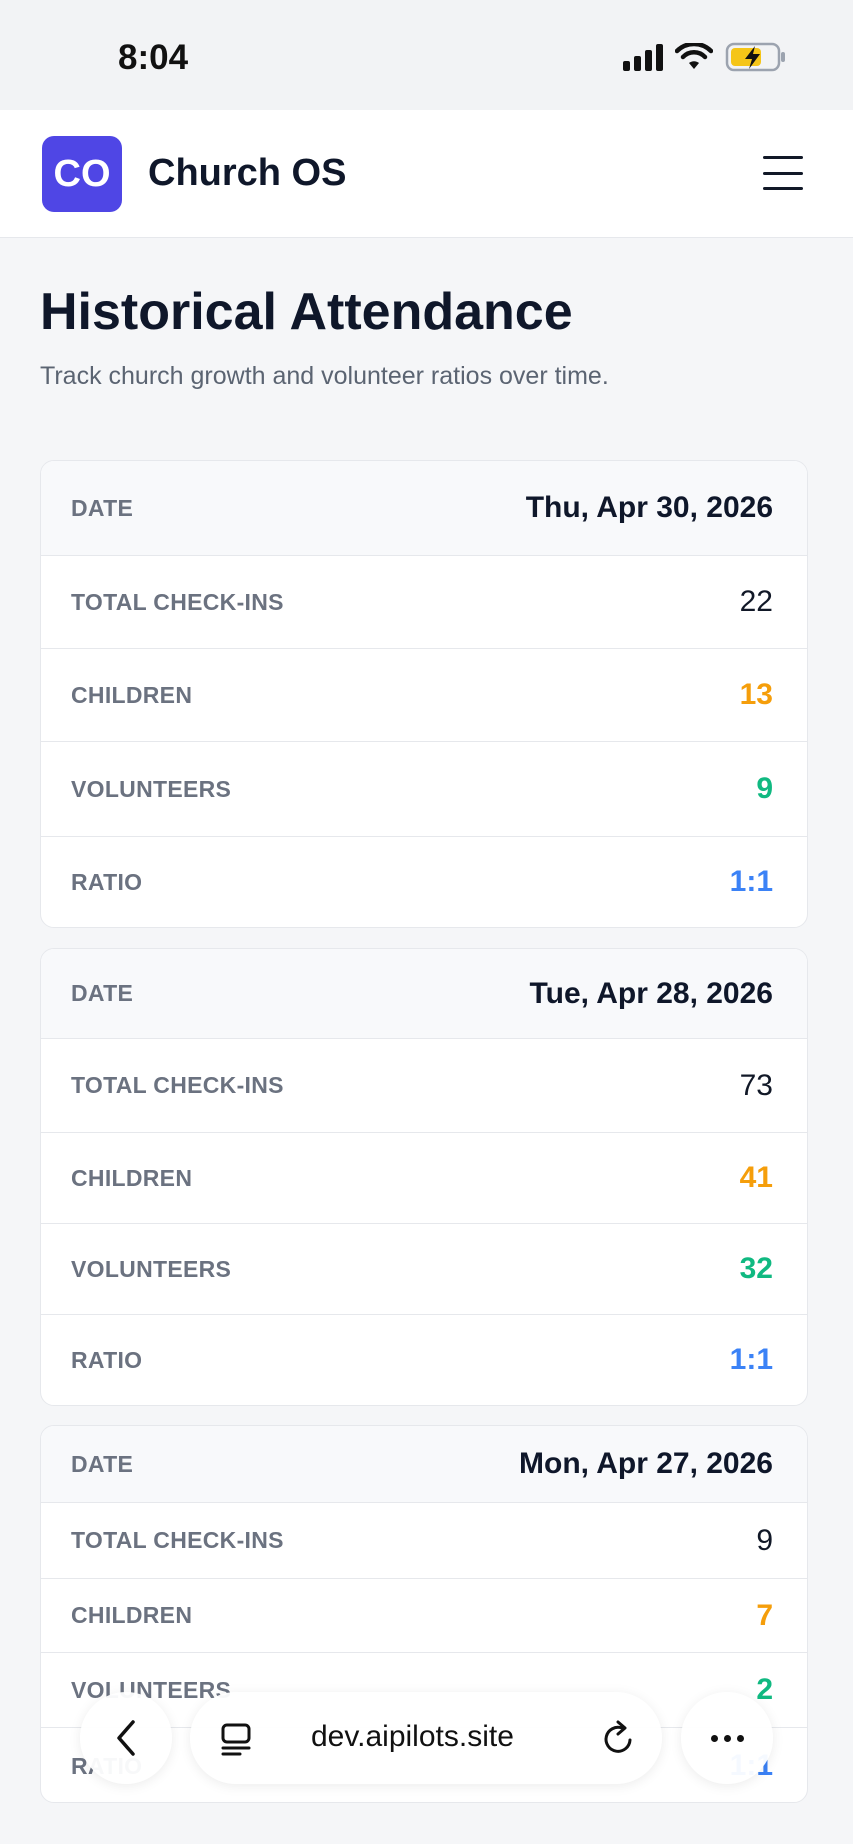  I want to click on browser-toolbar: dev.aipilots.site, so click(426, 1738).